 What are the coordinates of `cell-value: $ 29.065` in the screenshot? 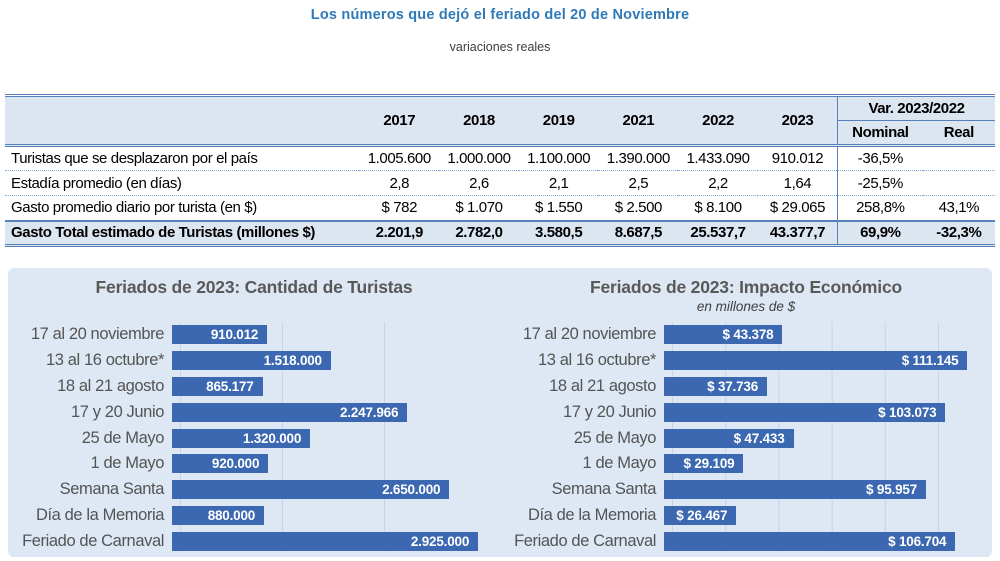 It's located at (797, 208).